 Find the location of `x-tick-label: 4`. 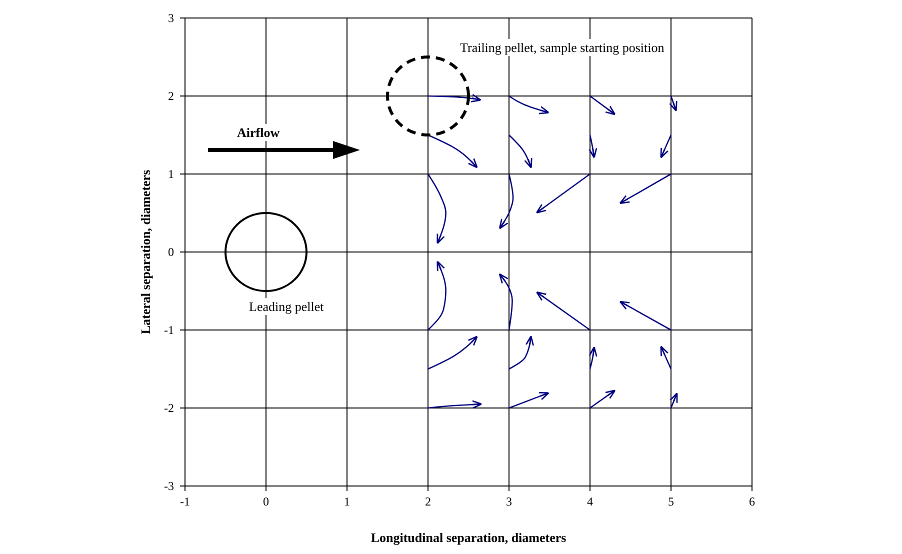

x-tick-label: 4 is located at coordinates (590, 501).